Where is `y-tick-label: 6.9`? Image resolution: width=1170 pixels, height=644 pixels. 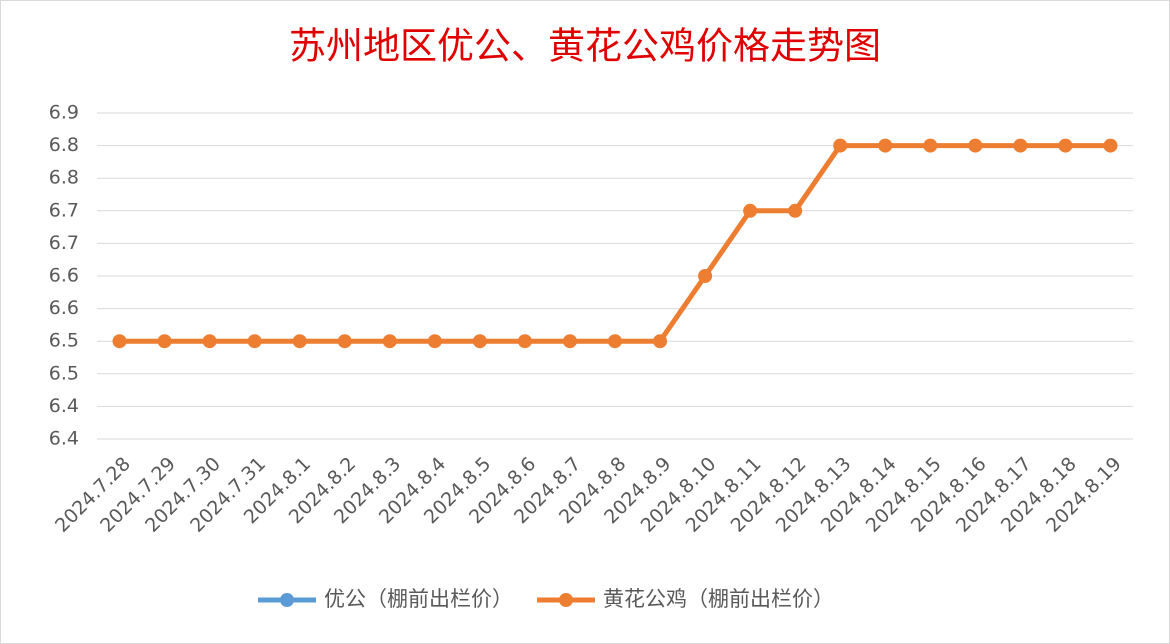
y-tick-label: 6.9 is located at coordinates (64, 113).